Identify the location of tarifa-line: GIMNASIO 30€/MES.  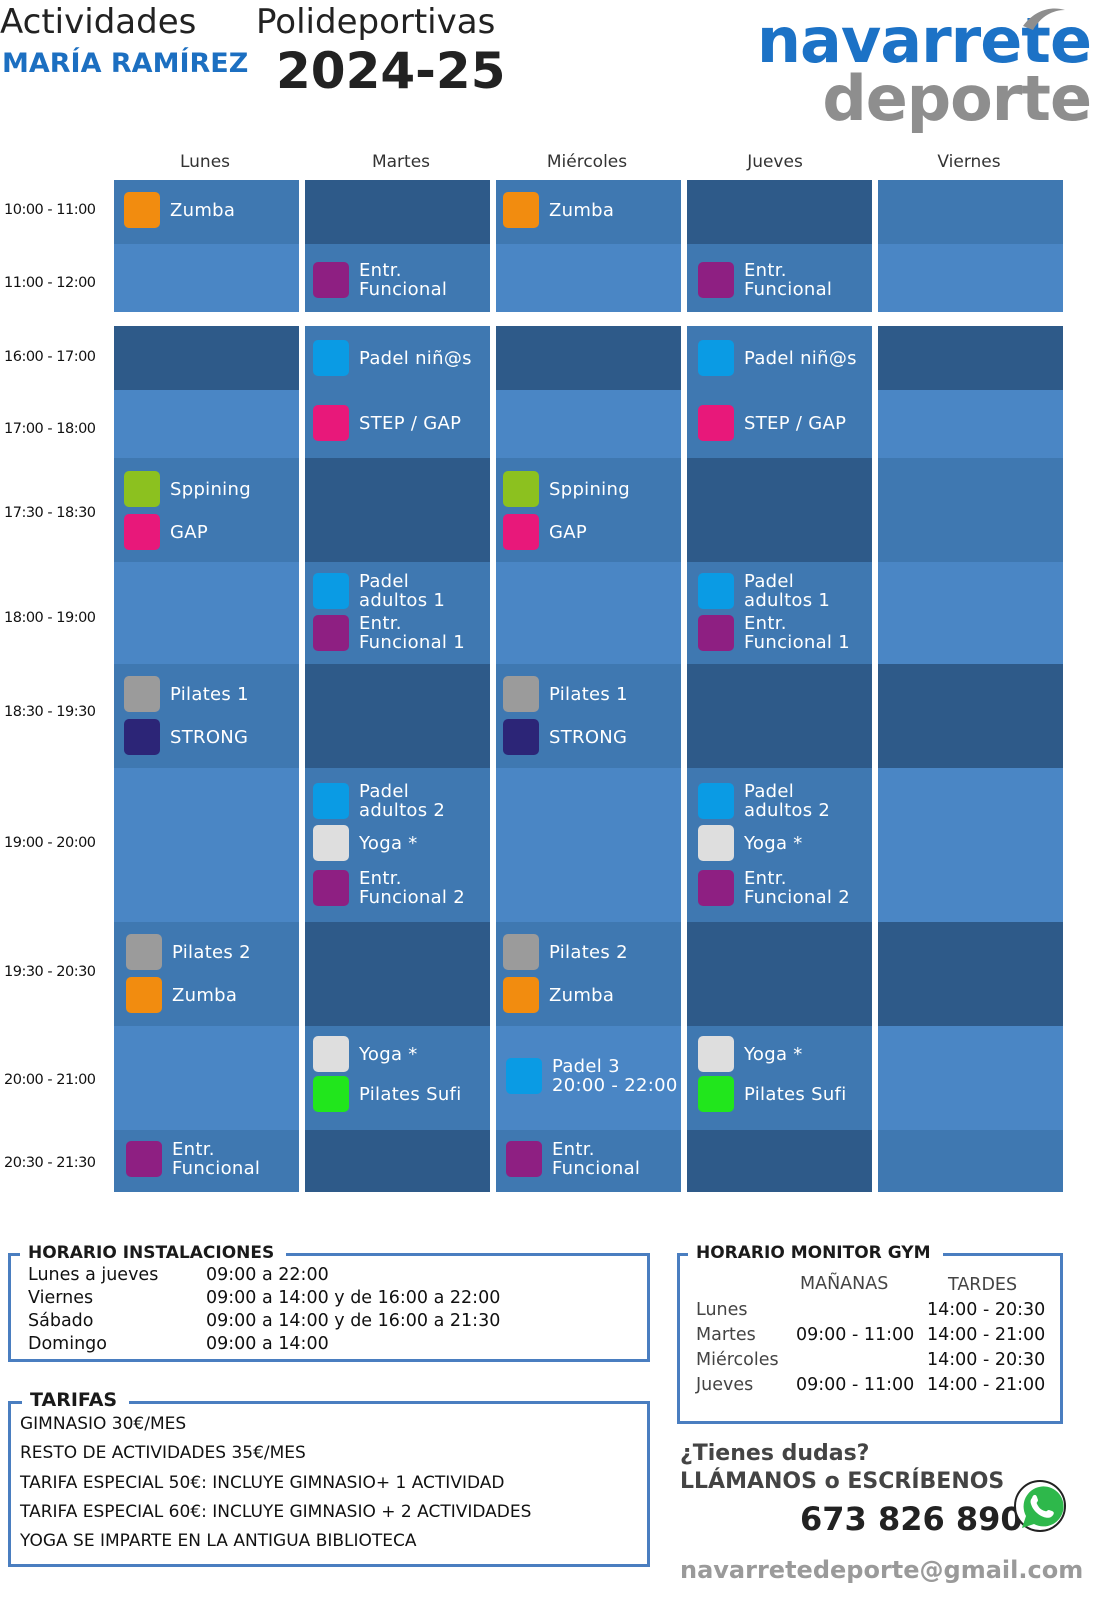
(103, 1424).